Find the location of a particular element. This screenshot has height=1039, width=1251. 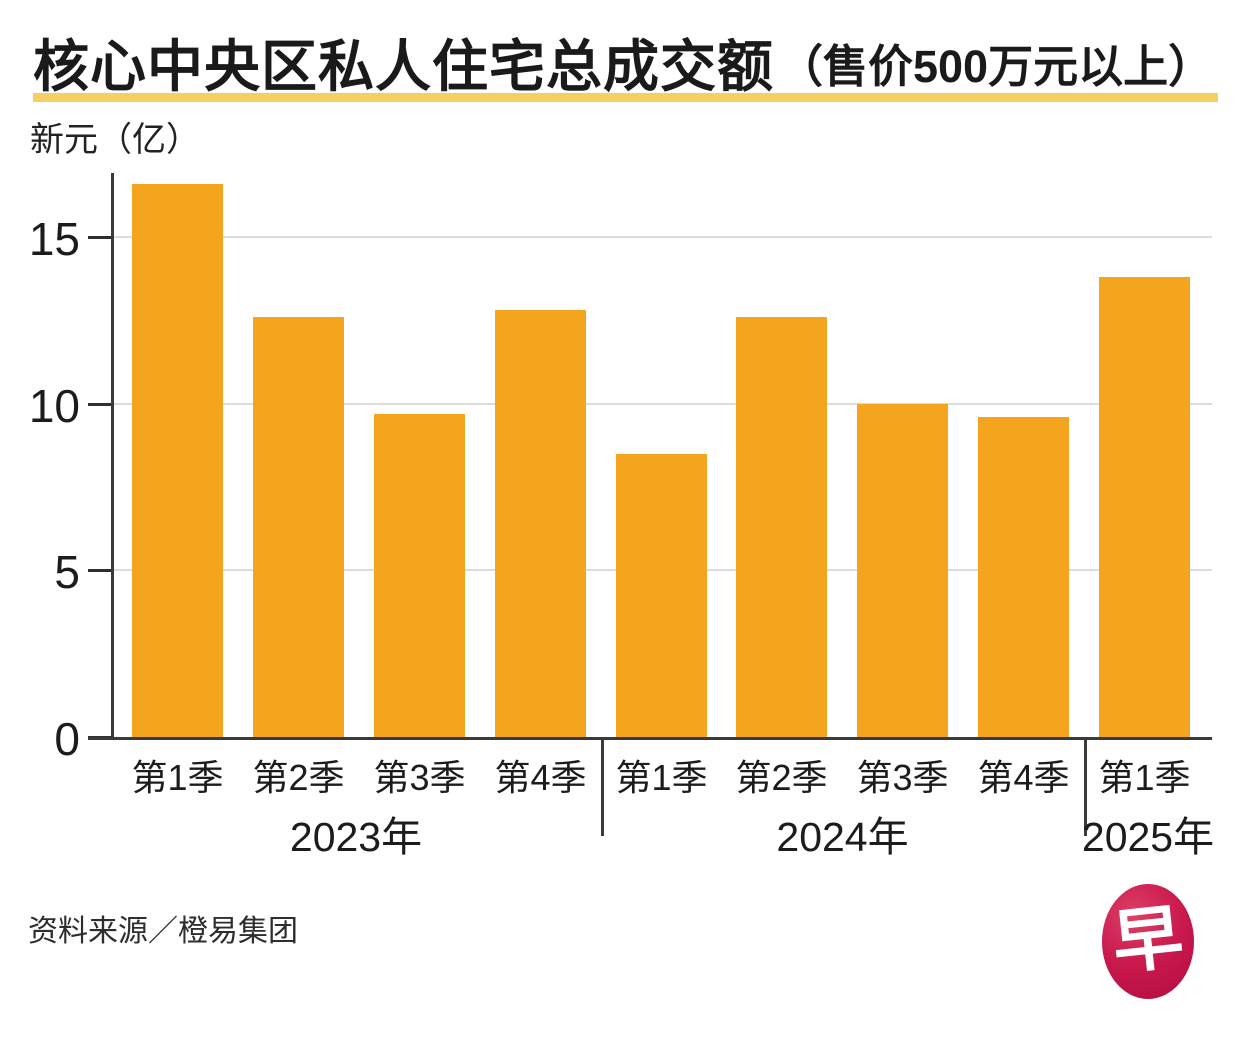

title-underline-rule is located at coordinates (625, 97).